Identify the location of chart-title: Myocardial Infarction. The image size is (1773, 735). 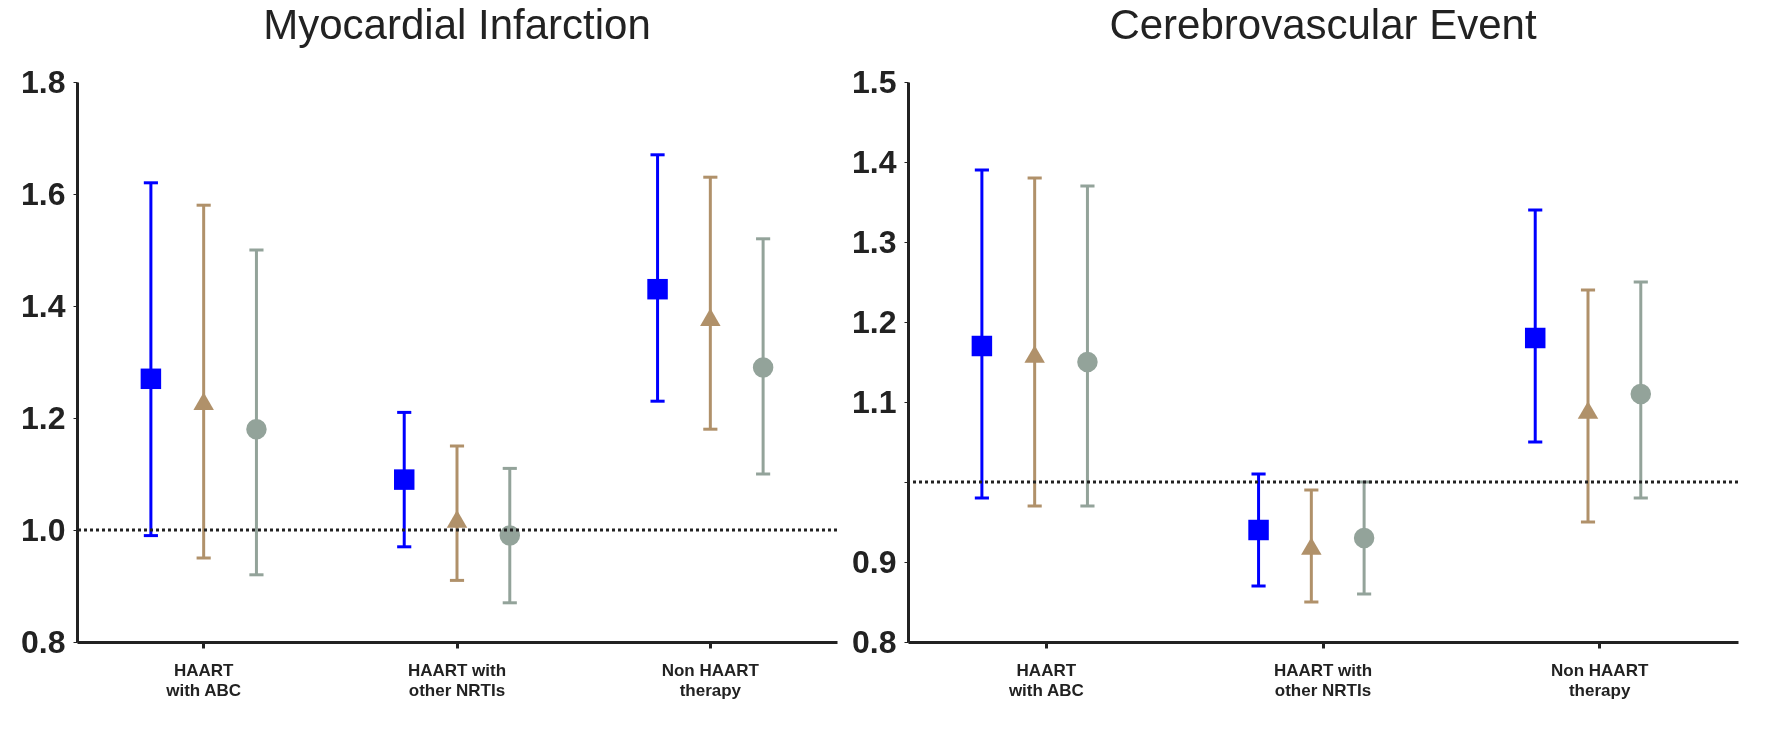
(457, 24).